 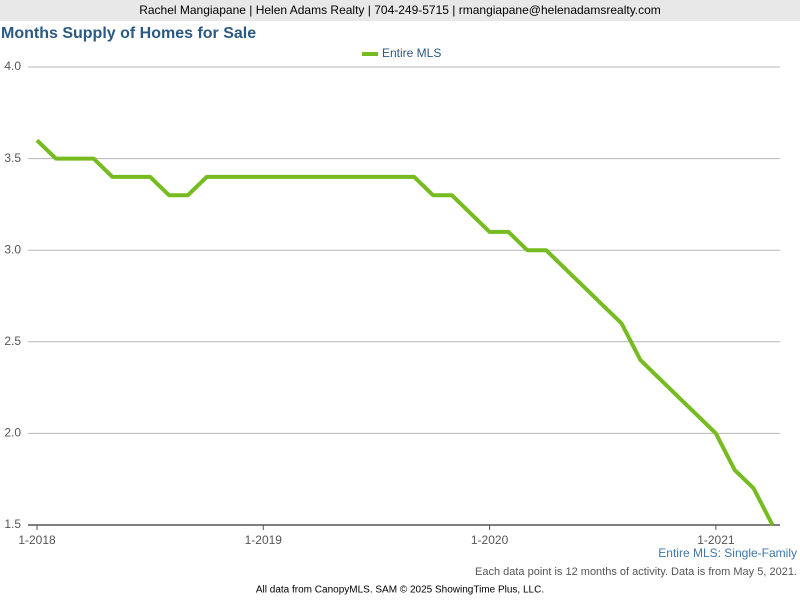 What do you see at coordinates (12, 433) in the screenshot?
I see `y-tick-label: 2.0` at bounding box center [12, 433].